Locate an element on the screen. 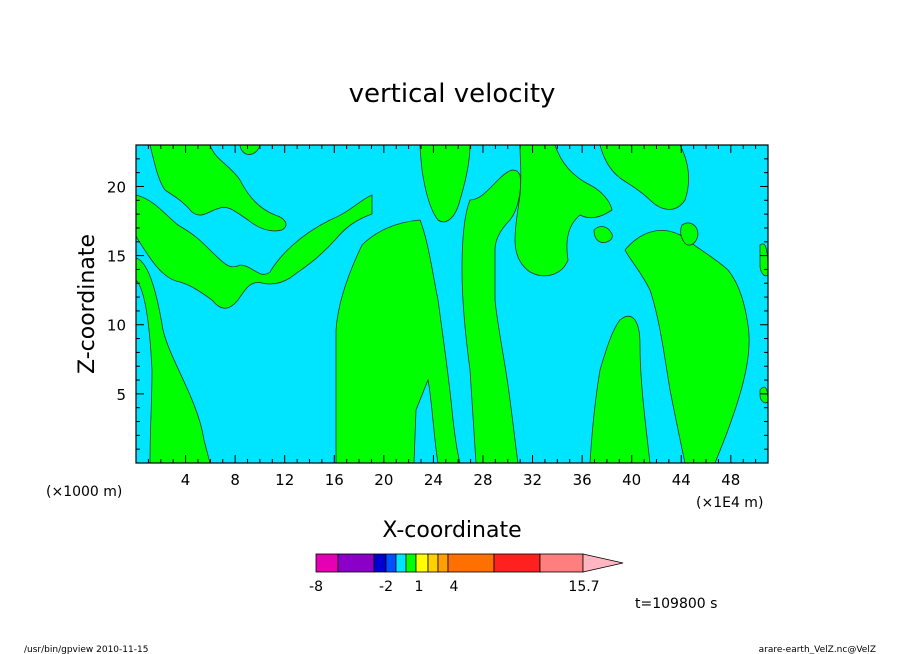 This screenshot has width=904, height=654. x-tick-label: 8 is located at coordinates (235, 480).